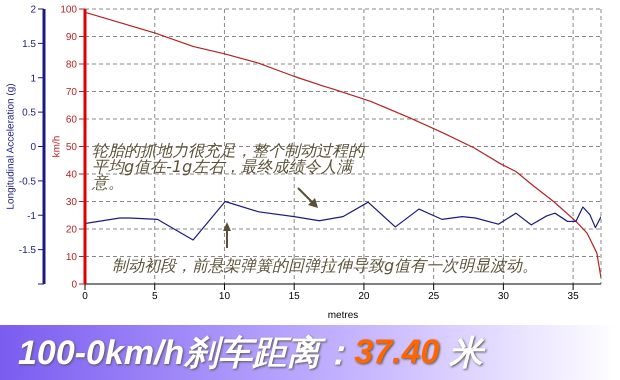 This screenshot has height=380, width=620. Describe the element at coordinates (33, 10) in the screenshot. I see `y2-tick-label: 2` at that location.